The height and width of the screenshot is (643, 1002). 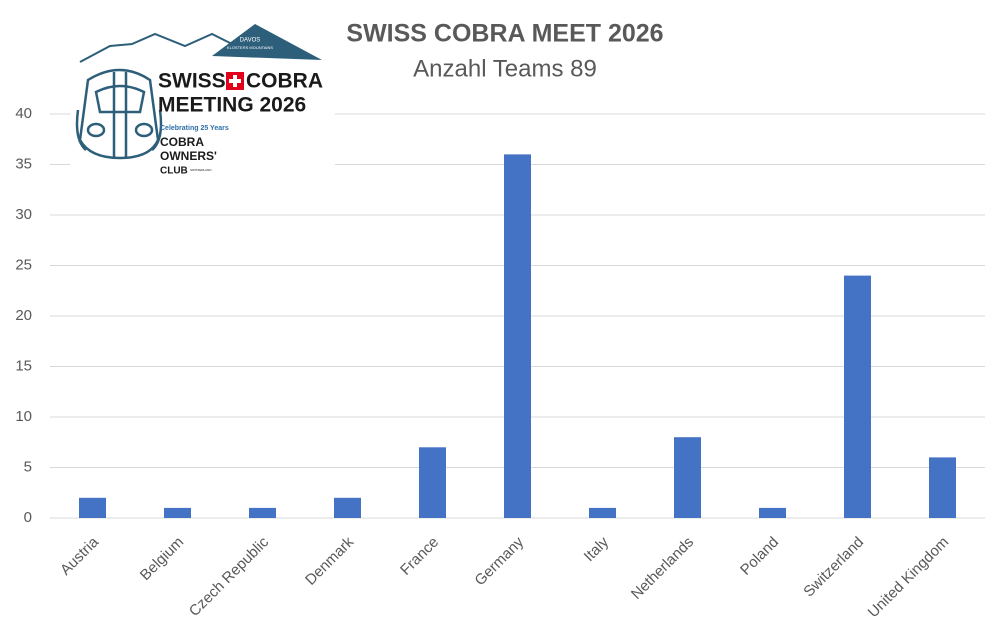 I want to click on y-tick-label: 20, so click(x=23, y=315).